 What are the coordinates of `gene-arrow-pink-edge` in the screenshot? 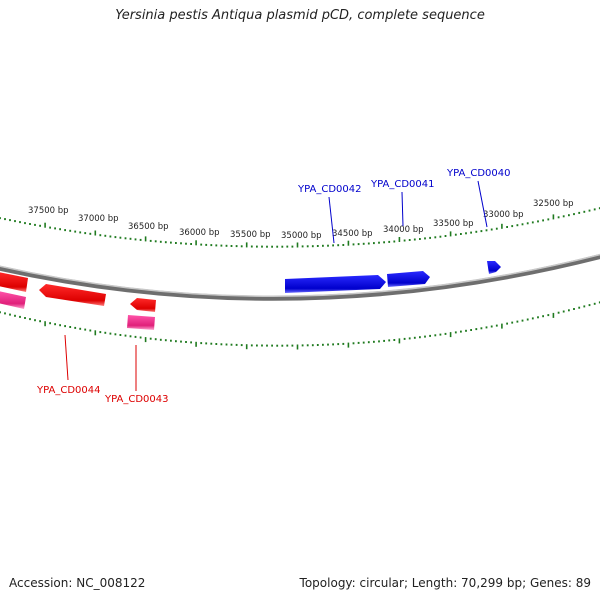 It's located at (13, 300).